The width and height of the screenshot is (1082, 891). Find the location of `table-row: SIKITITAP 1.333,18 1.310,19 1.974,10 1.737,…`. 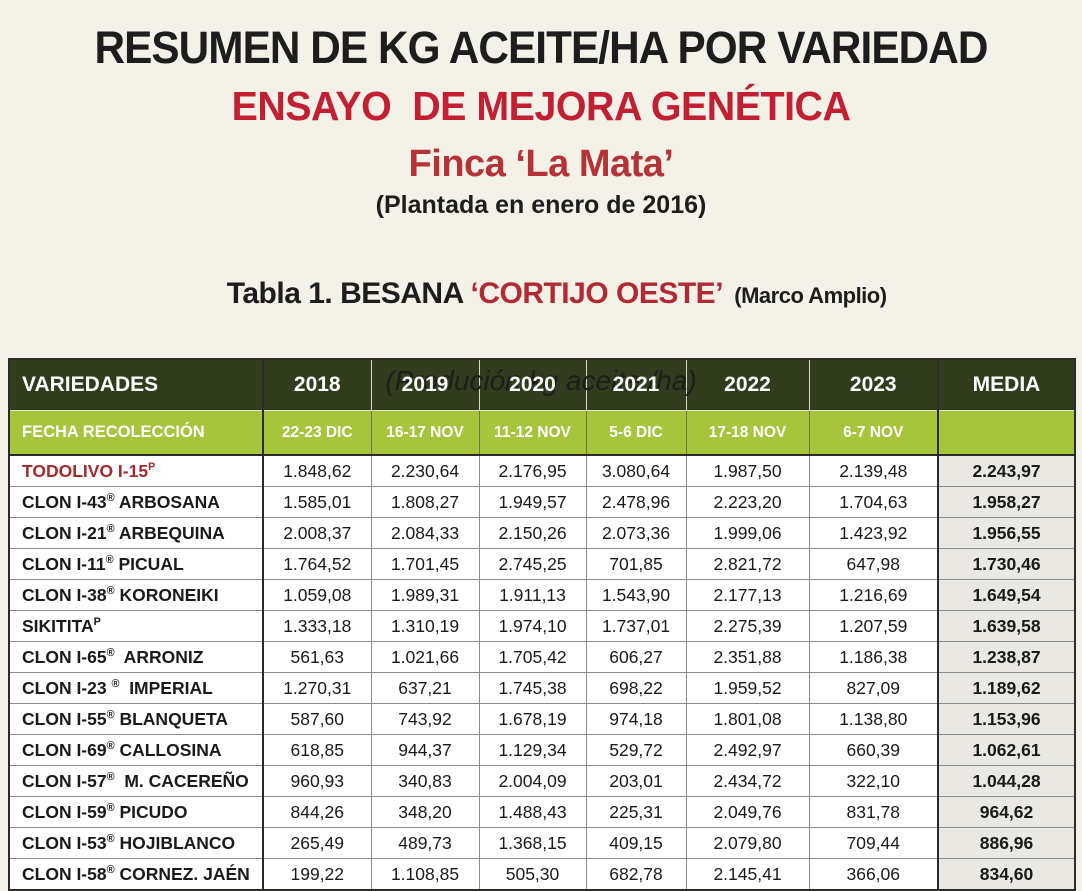

table-row: SIKITITAP 1.333,18 1.310,19 1.974,10 1.737,… is located at coordinates (542, 626).